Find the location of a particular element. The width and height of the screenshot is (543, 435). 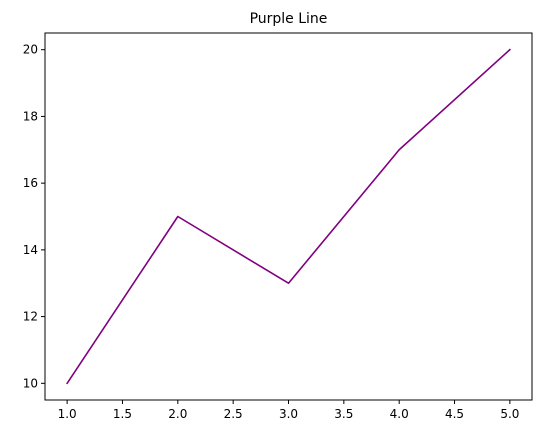

x-tick-label: 2.5 is located at coordinates (233, 414).